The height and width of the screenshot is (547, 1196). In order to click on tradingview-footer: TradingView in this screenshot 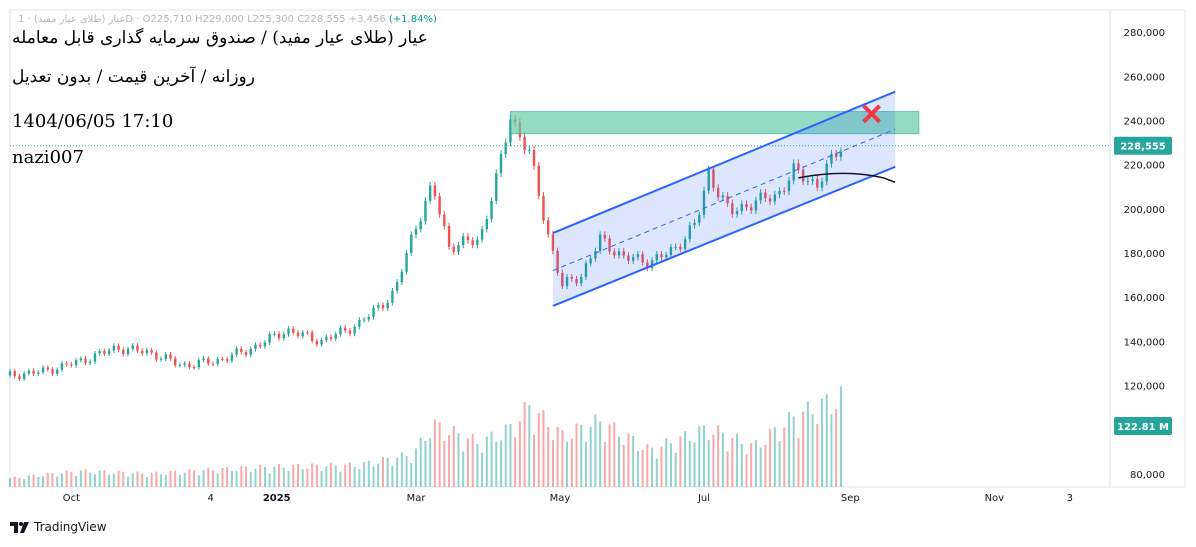, I will do `click(58, 527)`.